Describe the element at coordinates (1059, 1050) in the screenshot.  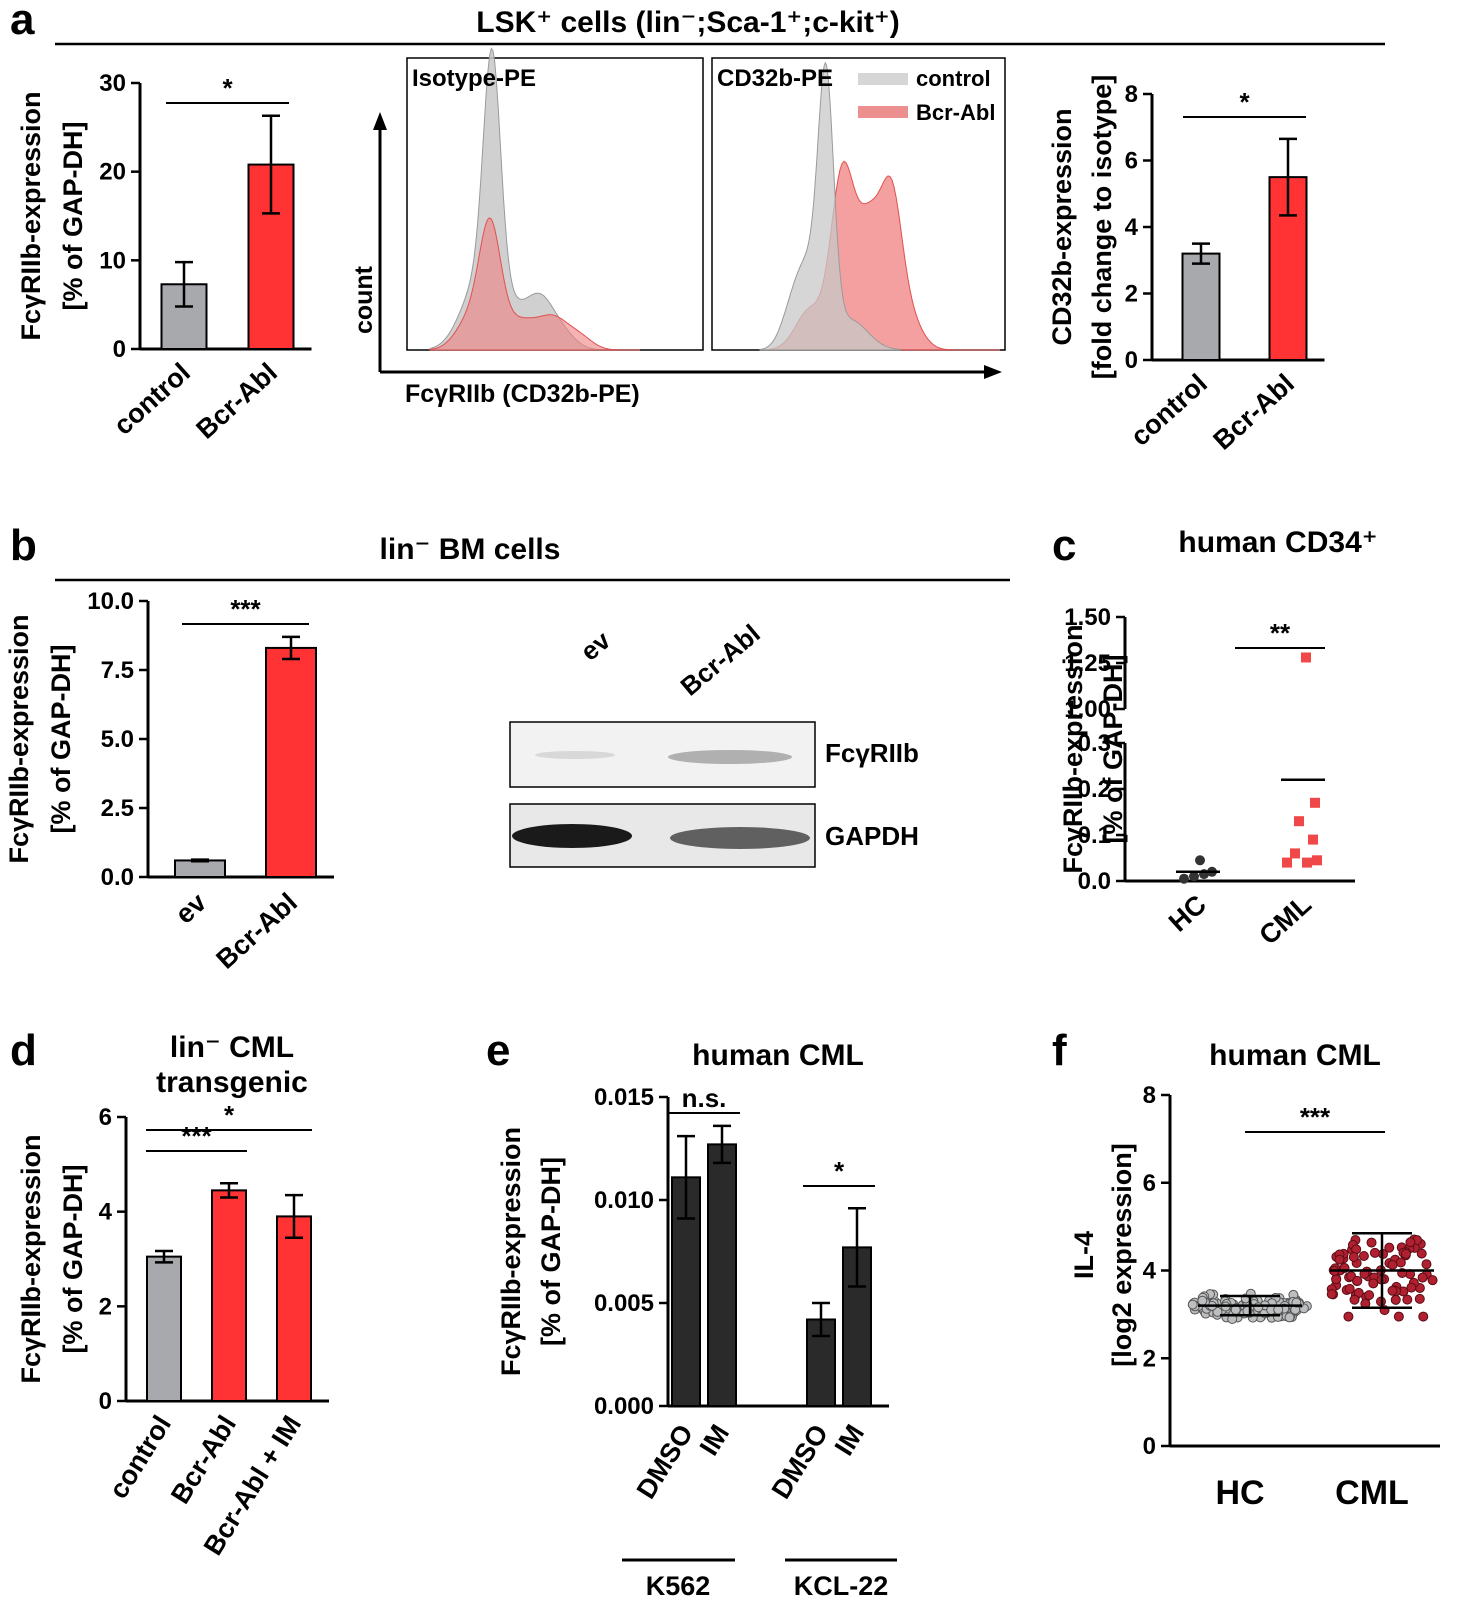
I see `panel-letter-f: f` at that location.